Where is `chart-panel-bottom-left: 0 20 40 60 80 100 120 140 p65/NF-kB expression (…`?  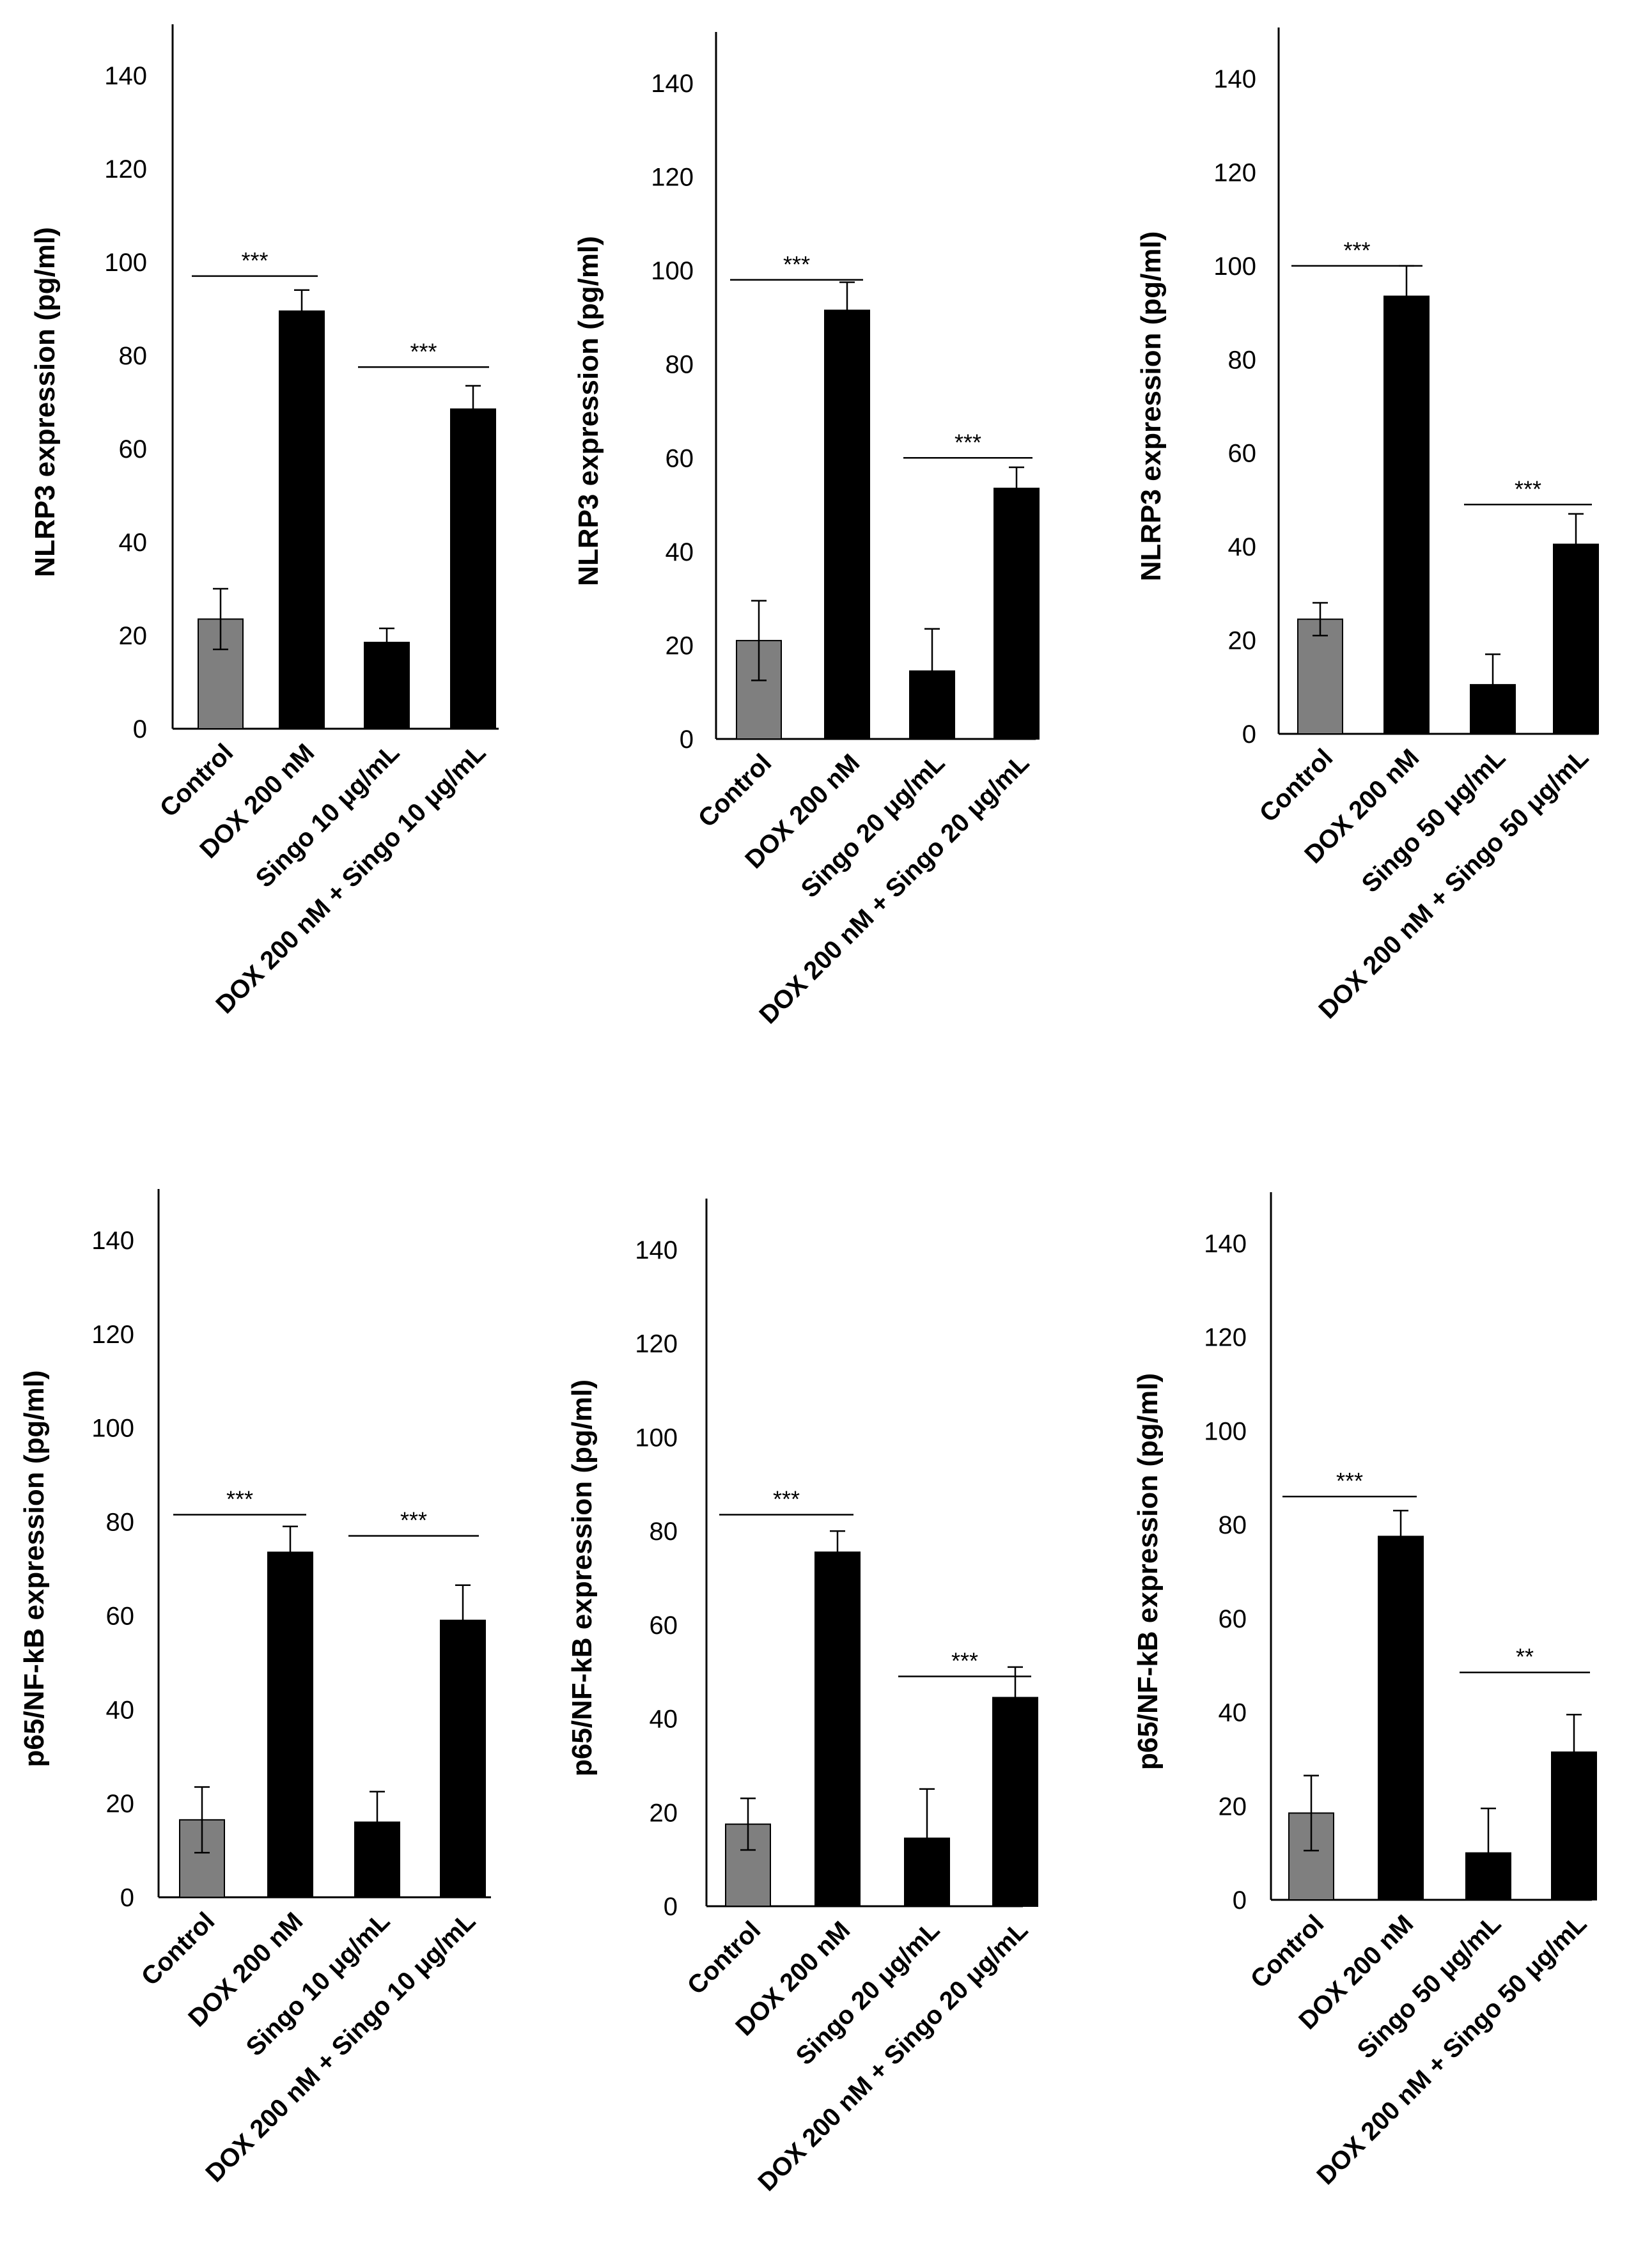 chart-panel-bottom-left: 0 20 40 60 80 100 120 140 p65/NF-kB expression (… is located at coordinates (255, 1688).